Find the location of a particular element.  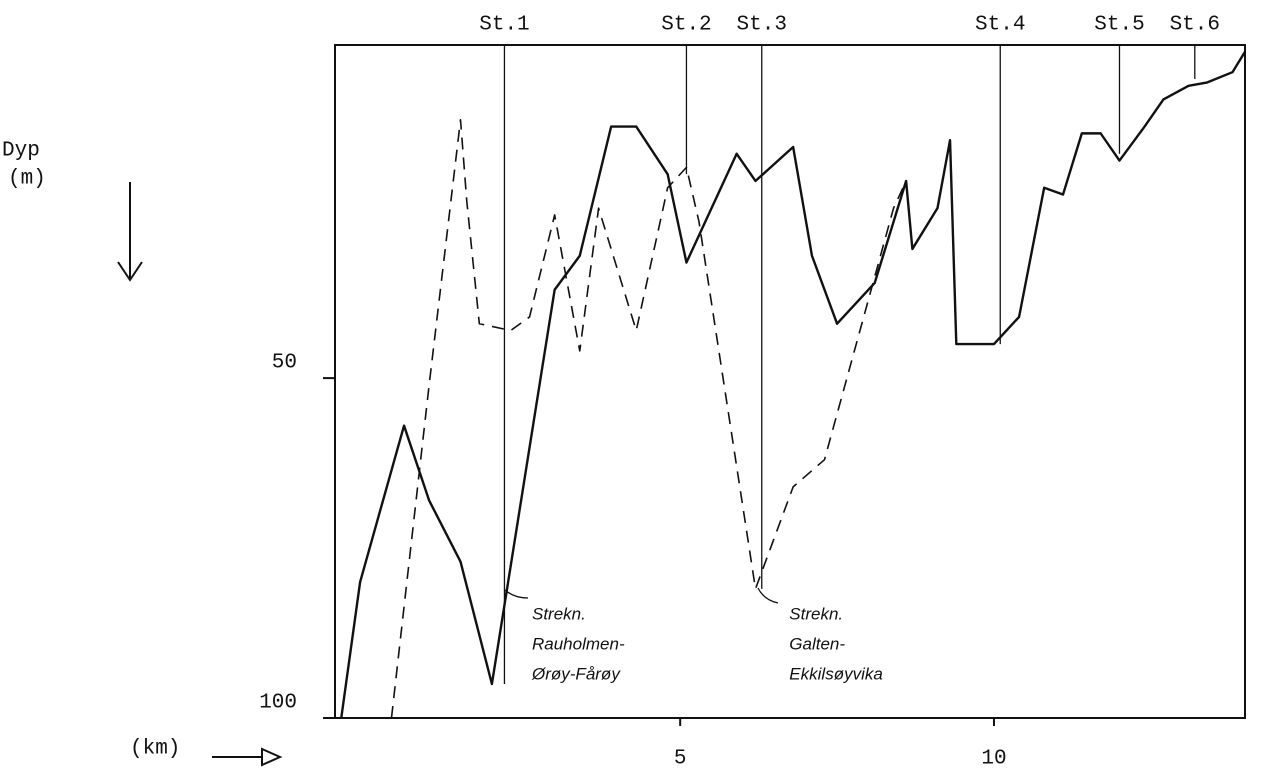

station-label: St.5 is located at coordinates (1119, 25).